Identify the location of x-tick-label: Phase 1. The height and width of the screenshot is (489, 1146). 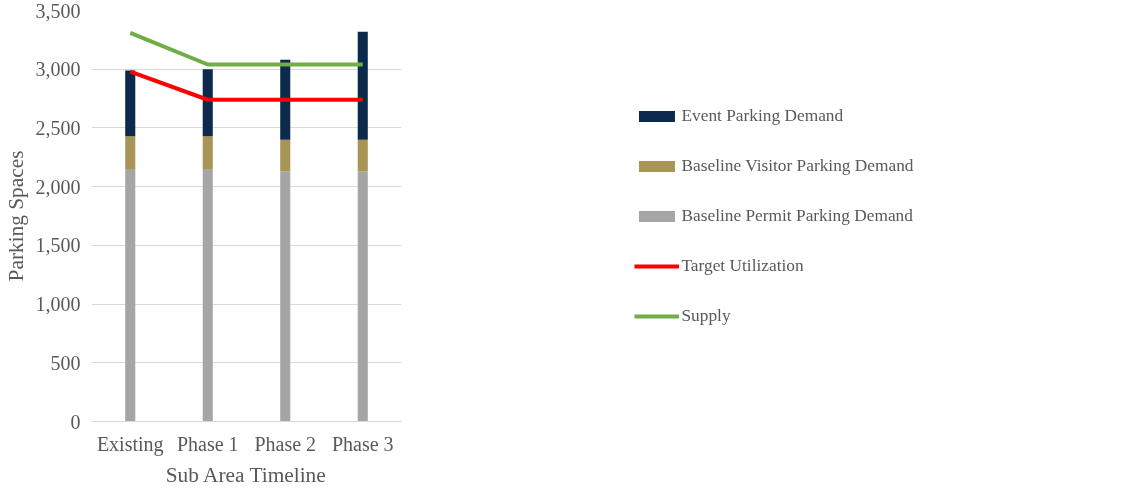
(207, 443).